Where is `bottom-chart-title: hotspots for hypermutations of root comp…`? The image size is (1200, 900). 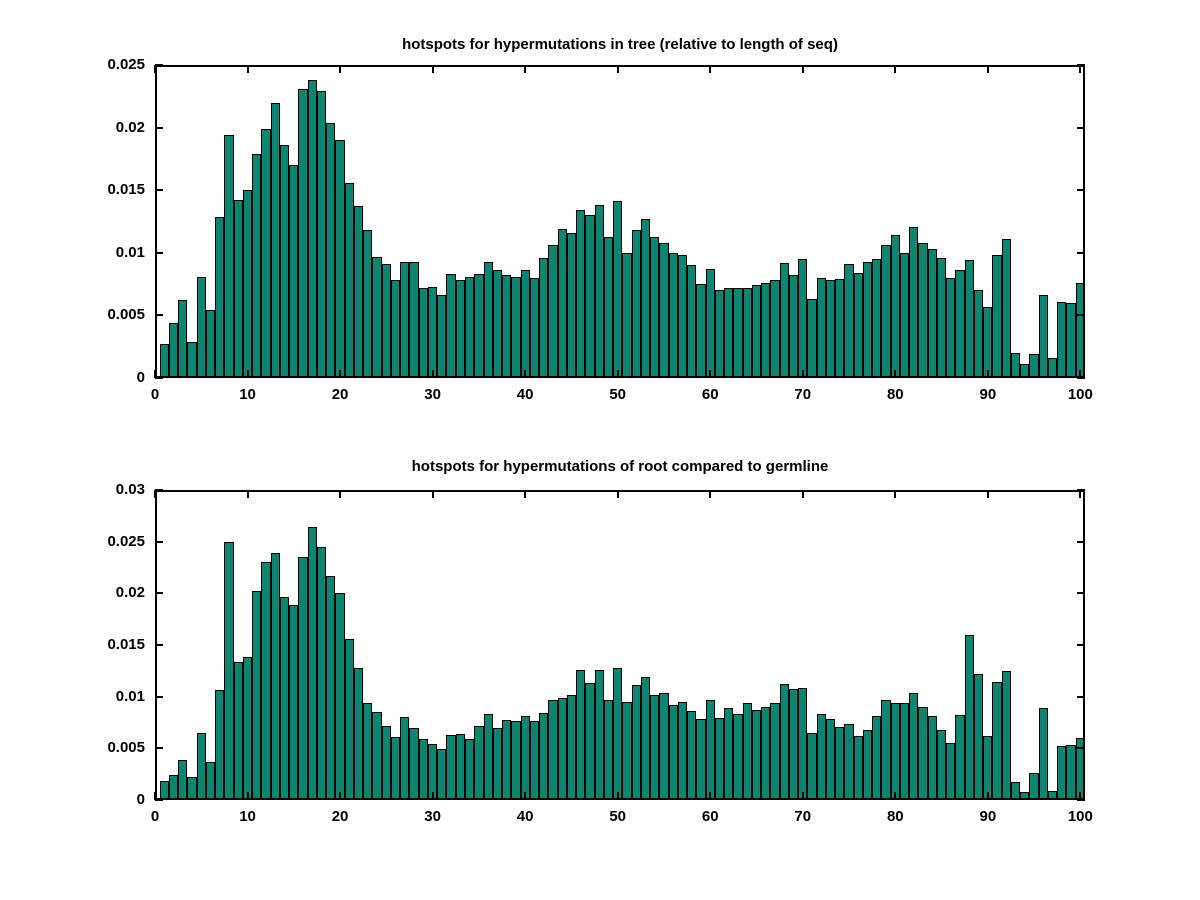
bottom-chart-title: hotspots for hypermutations of root comp… is located at coordinates (620, 466).